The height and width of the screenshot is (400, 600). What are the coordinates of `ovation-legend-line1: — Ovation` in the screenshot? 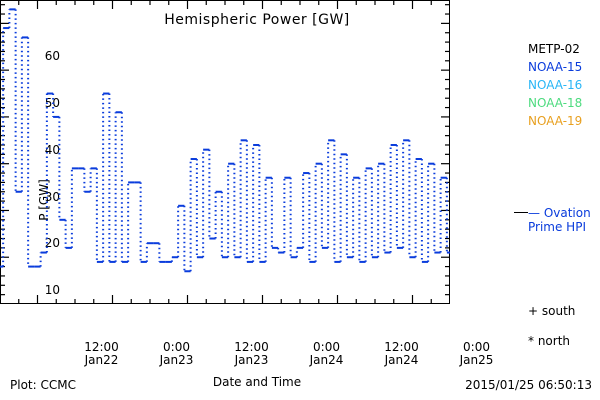 It's located at (559, 213).